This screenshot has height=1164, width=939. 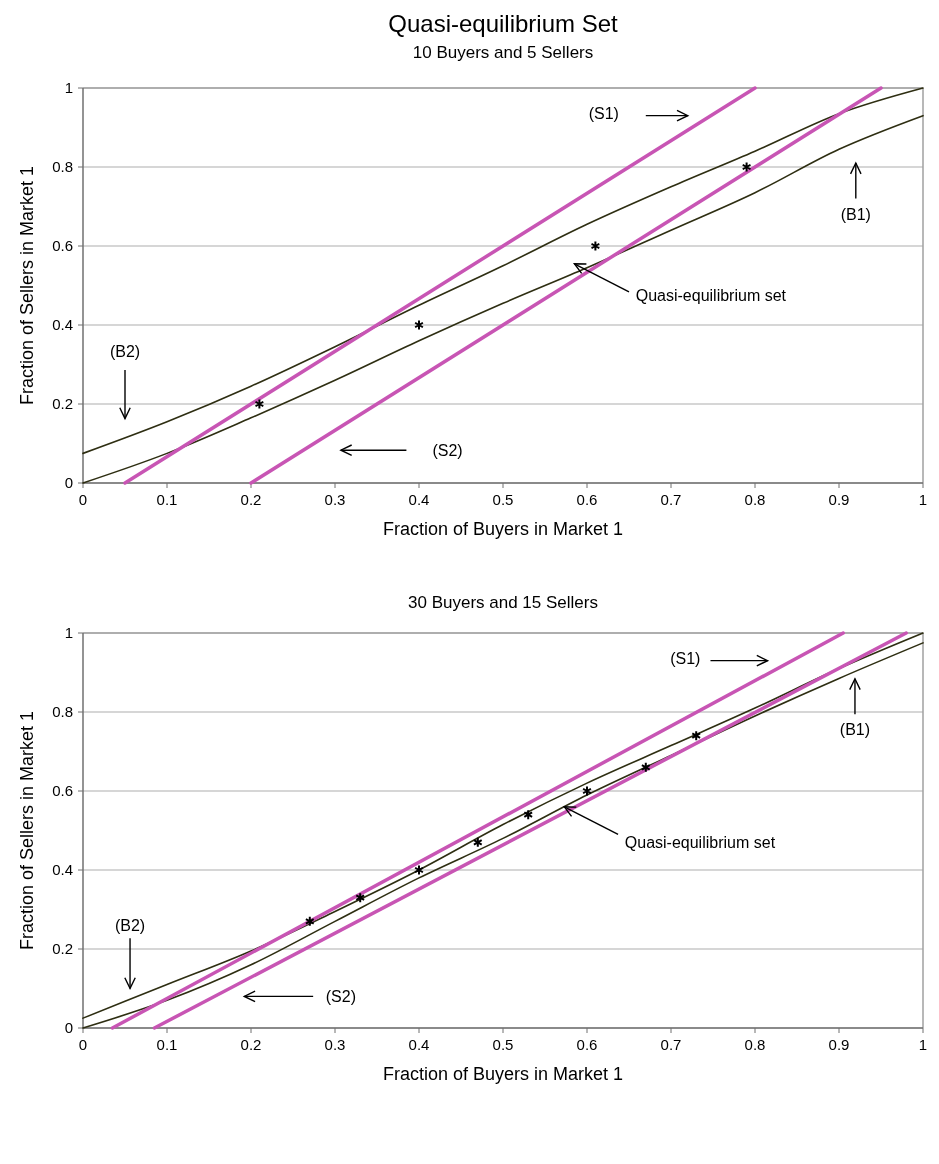 I want to click on chart-title: 30 Buyers and 15 Sellers, so click(x=503, y=602).